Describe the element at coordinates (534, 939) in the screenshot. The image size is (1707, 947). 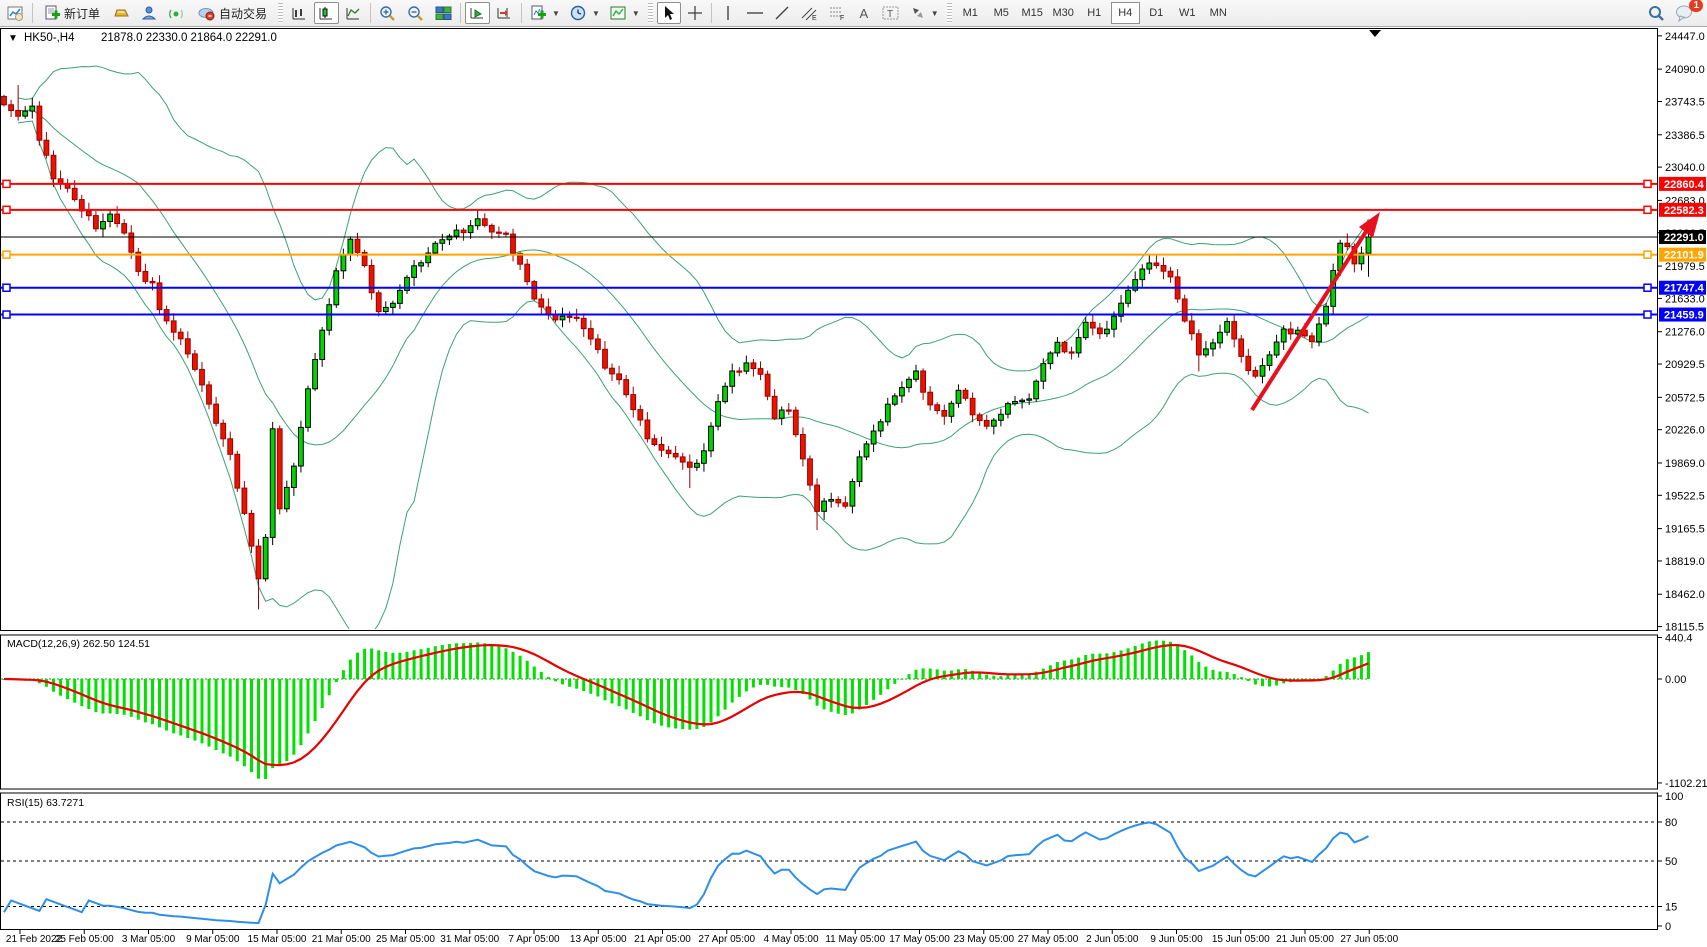
I see `time-axis-label: 7 Apr 05:00` at that location.